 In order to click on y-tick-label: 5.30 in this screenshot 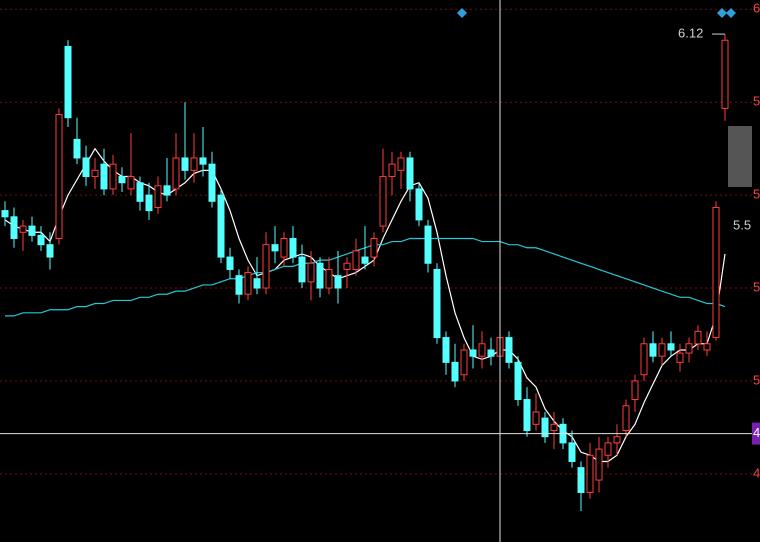, I will do `click(756, 286)`.